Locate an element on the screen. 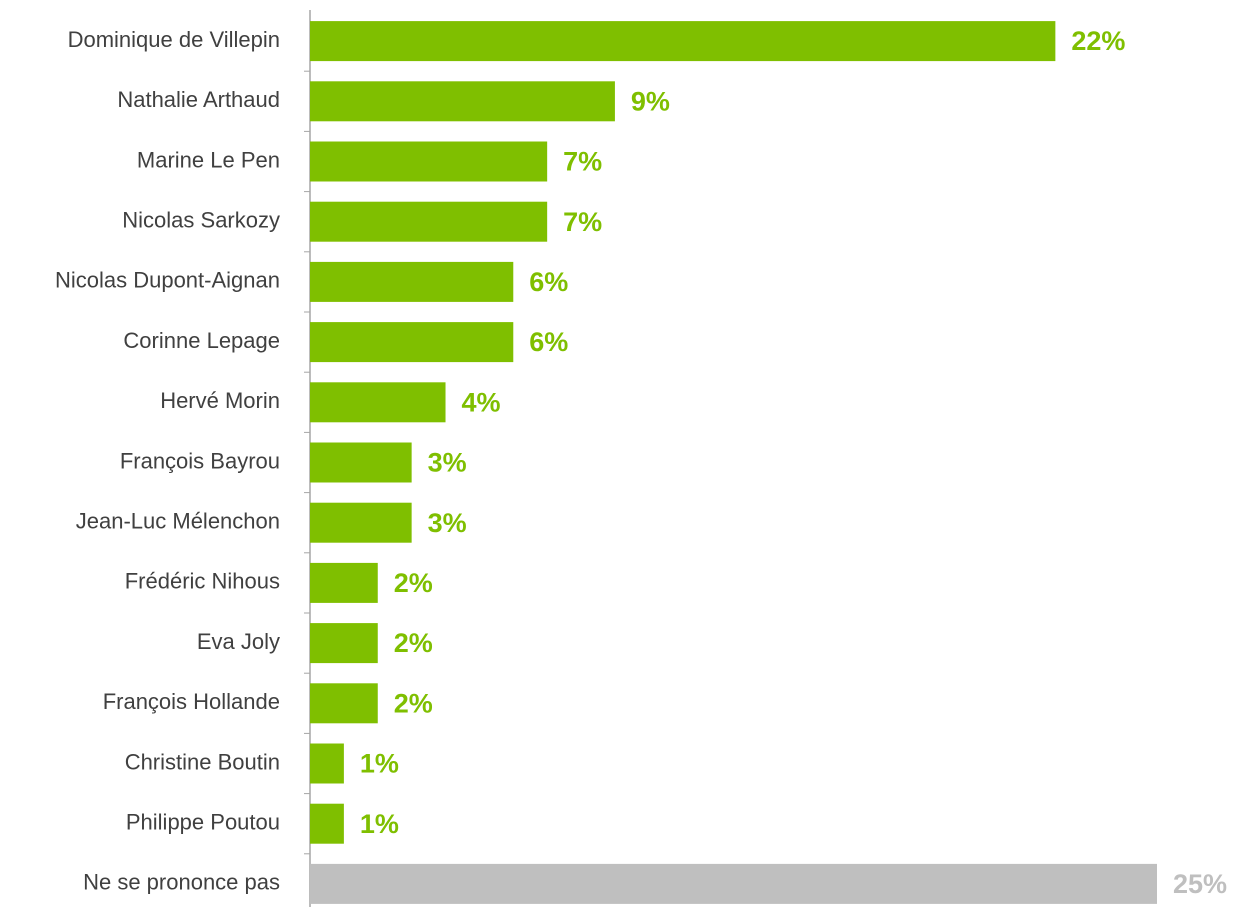  value-label: 25% is located at coordinates (1200, 884).